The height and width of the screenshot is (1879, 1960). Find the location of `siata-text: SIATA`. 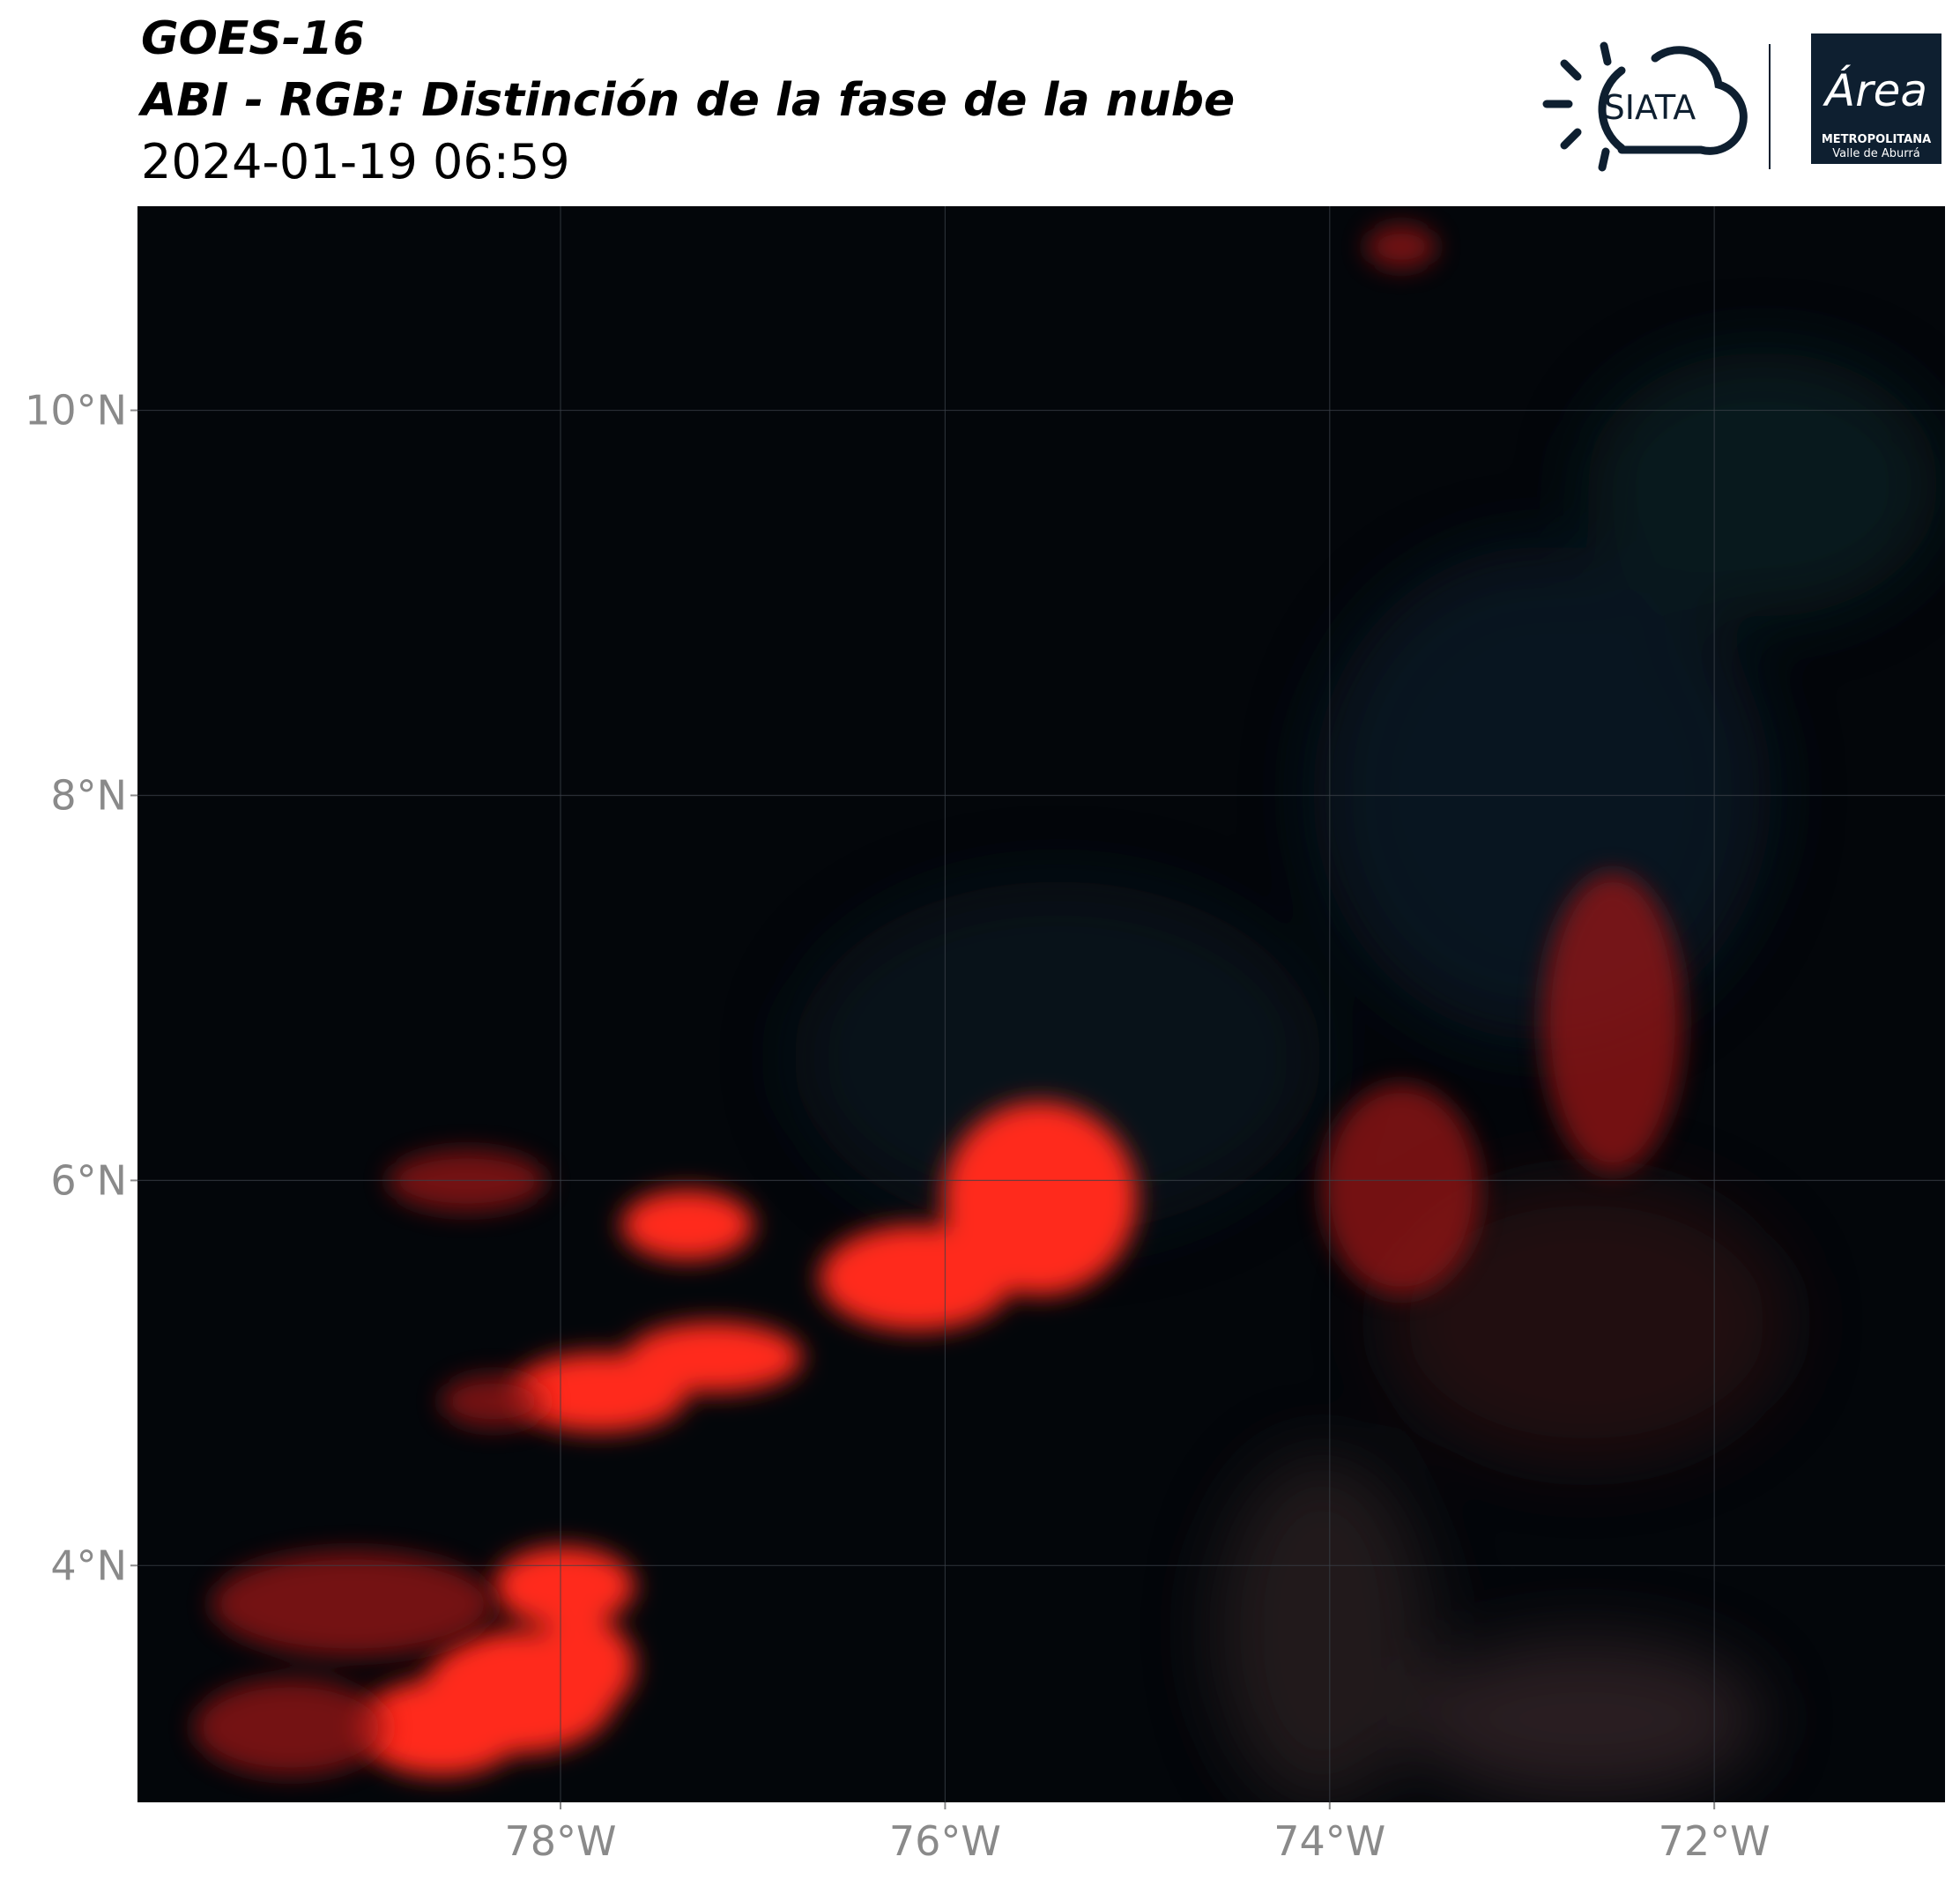

siata-text: SIATA is located at coordinates (1650, 107).